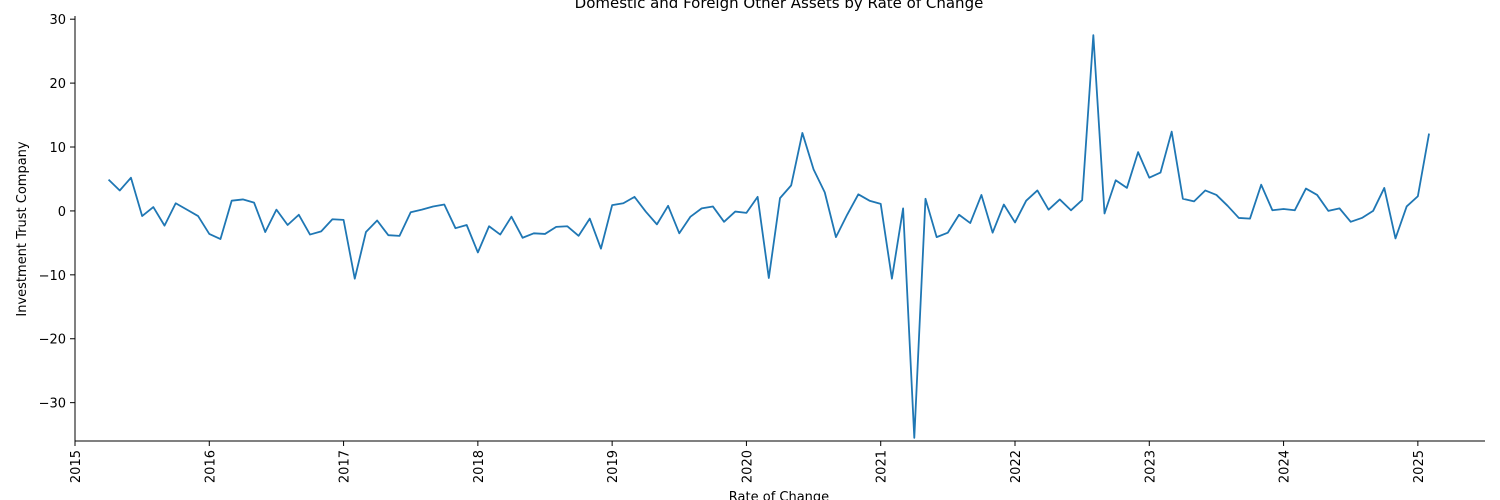 This screenshot has height=500, width=1500. What do you see at coordinates (52, 340) in the screenshot?
I see `y-tick-label: −20` at bounding box center [52, 340].